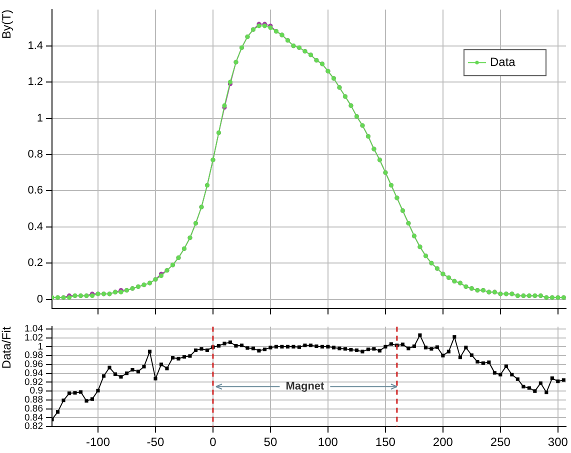 The height and width of the screenshot is (453, 571). I want to click on y-tick-label: 0, so click(39, 299).